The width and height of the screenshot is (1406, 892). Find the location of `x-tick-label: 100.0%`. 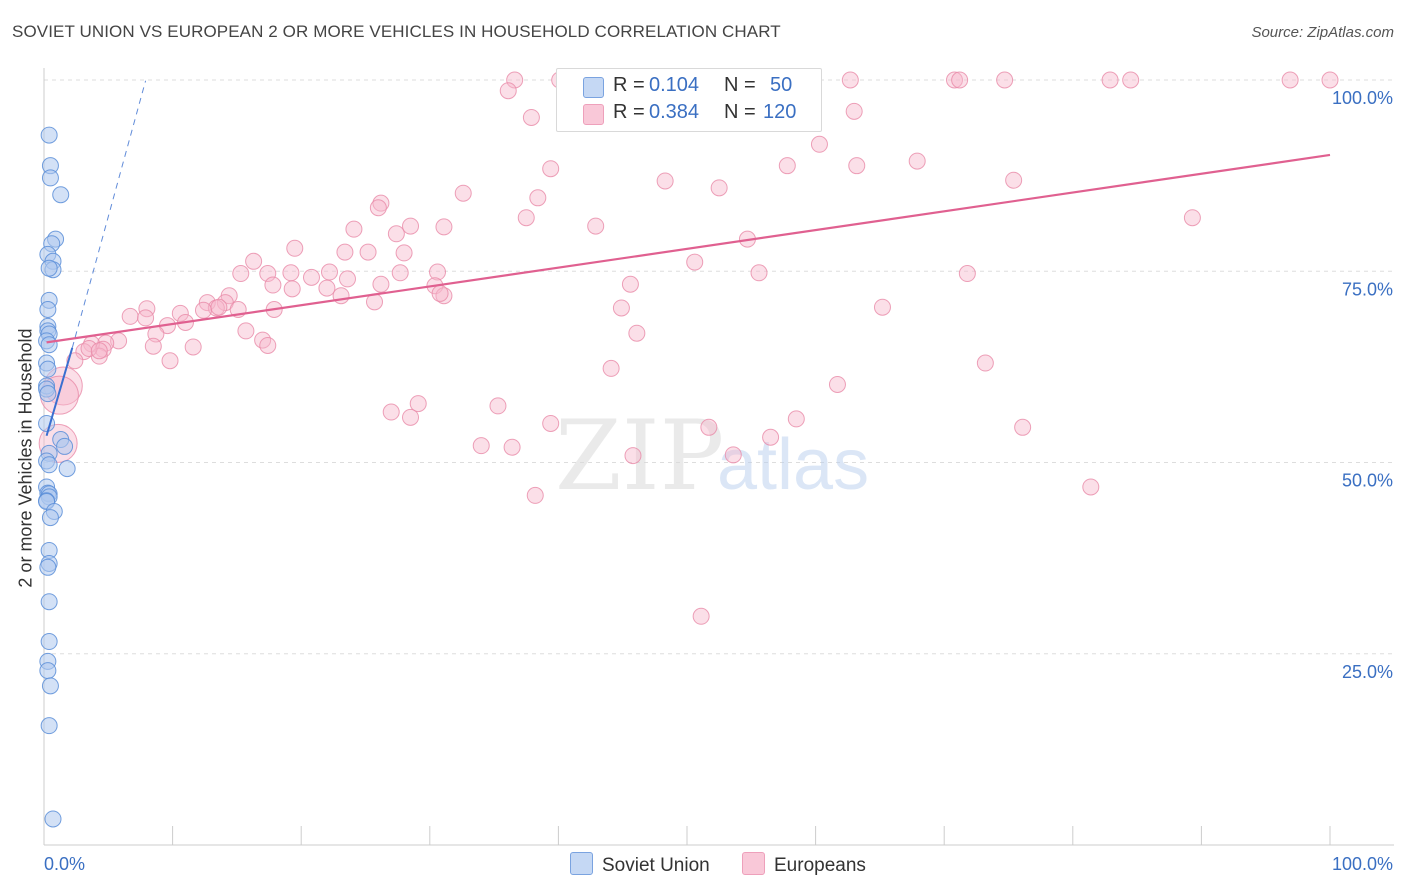

x-tick-label: 100.0% is located at coordinates (1362, 864).